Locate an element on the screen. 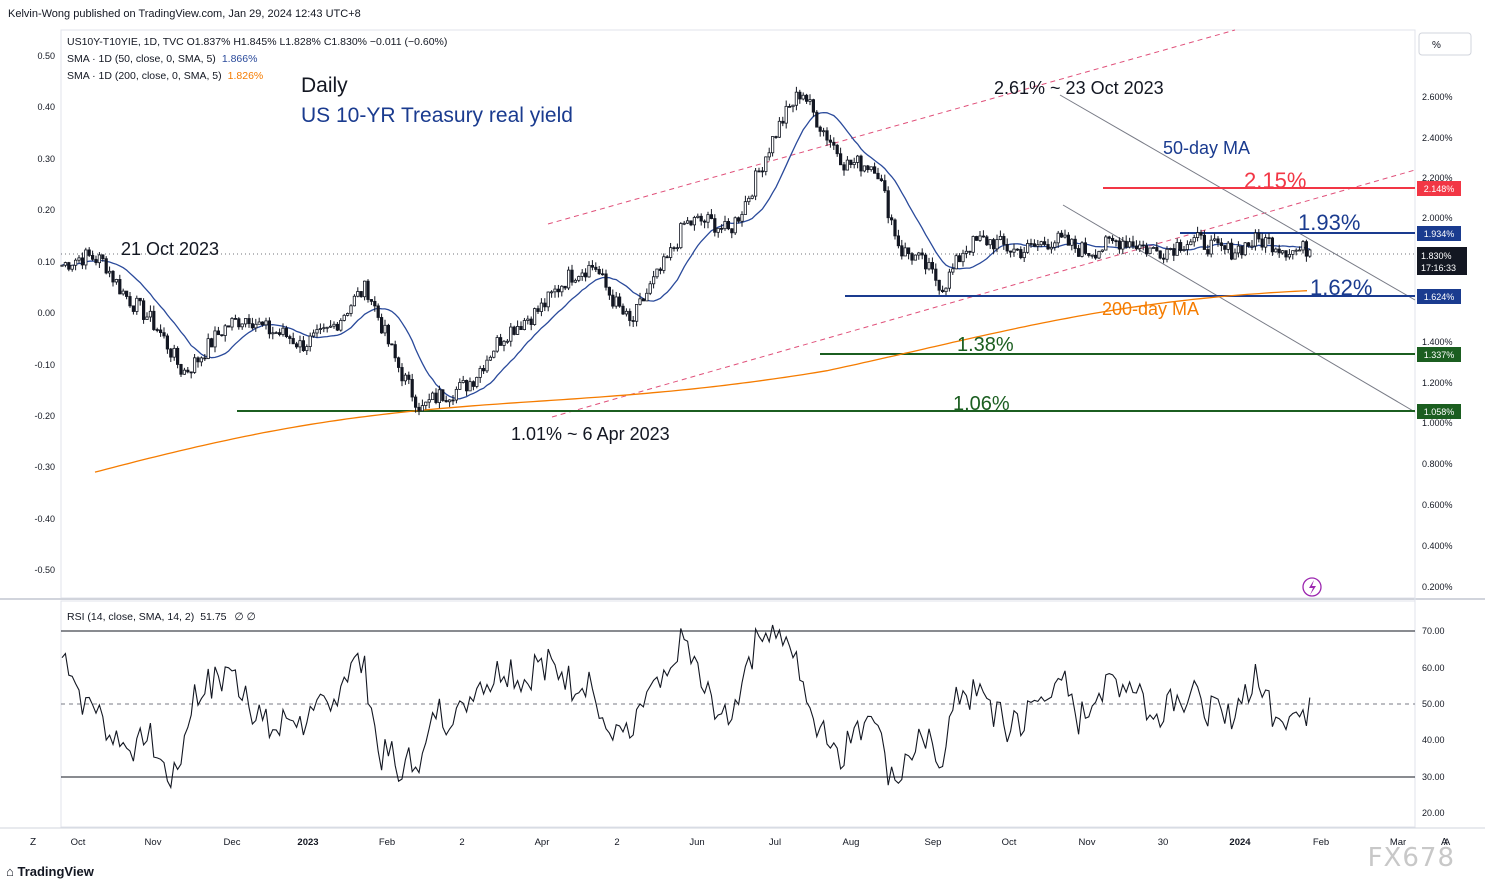  lightning-icon is located at coordinates (1312, 587).